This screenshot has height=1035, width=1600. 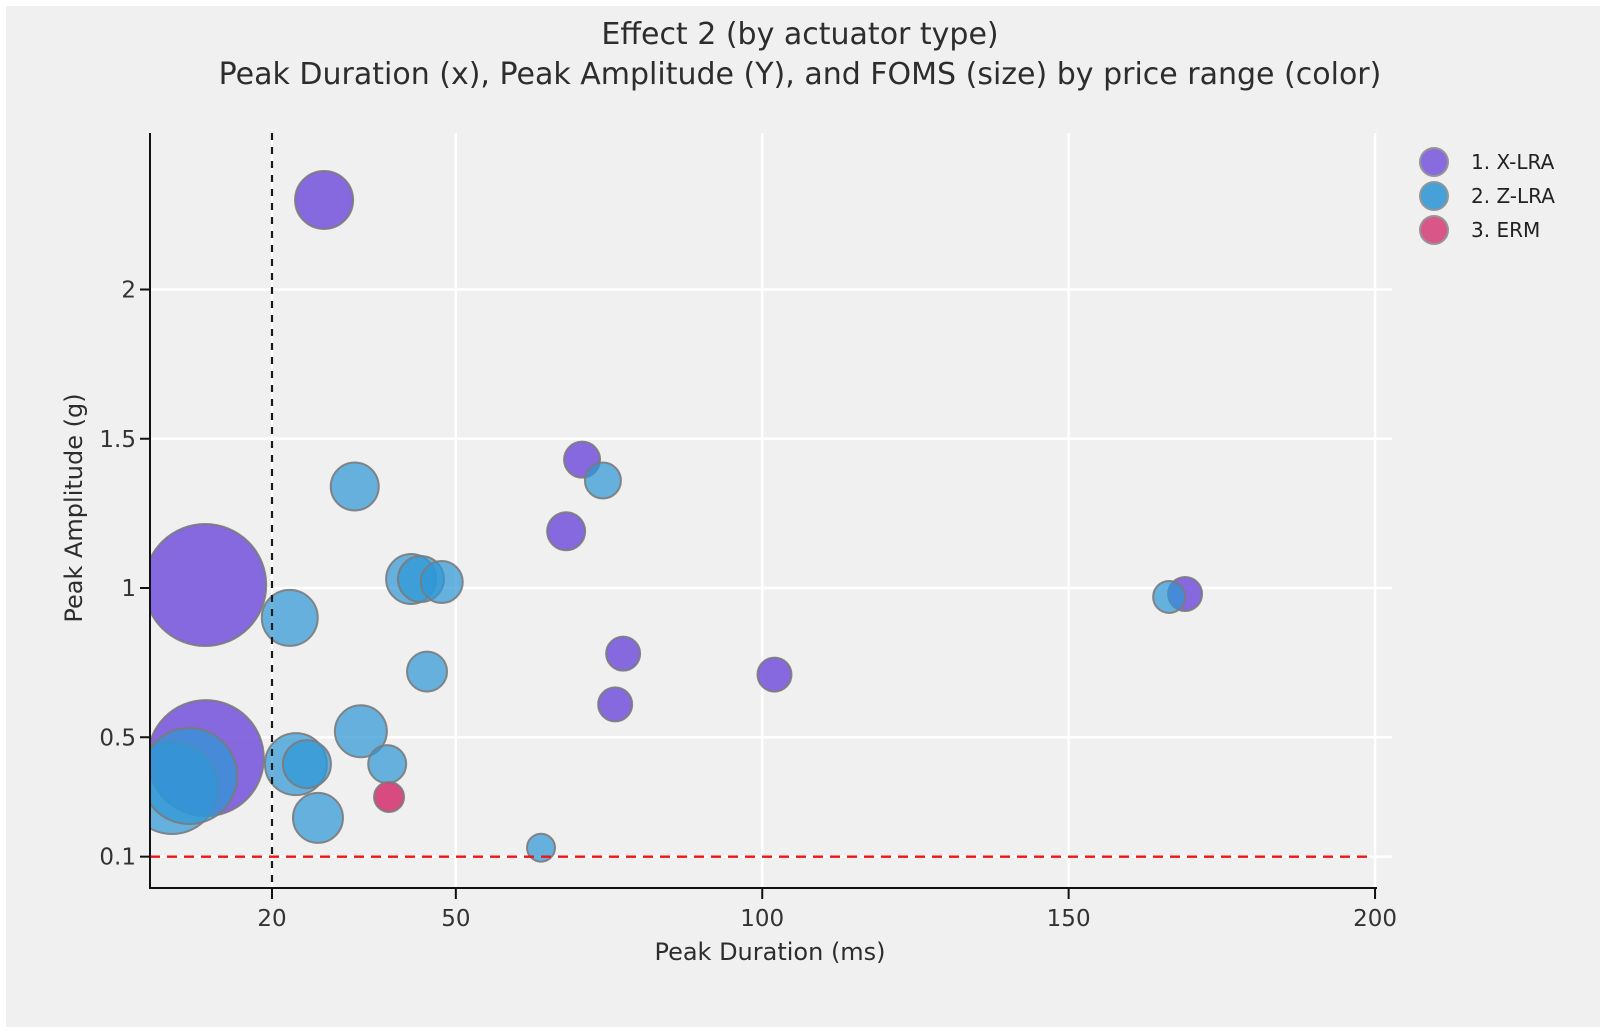 What do you see at coordinates (800, 3) in the screenshot?
I see `figure-frame-top` at bounding box center [800, 3].